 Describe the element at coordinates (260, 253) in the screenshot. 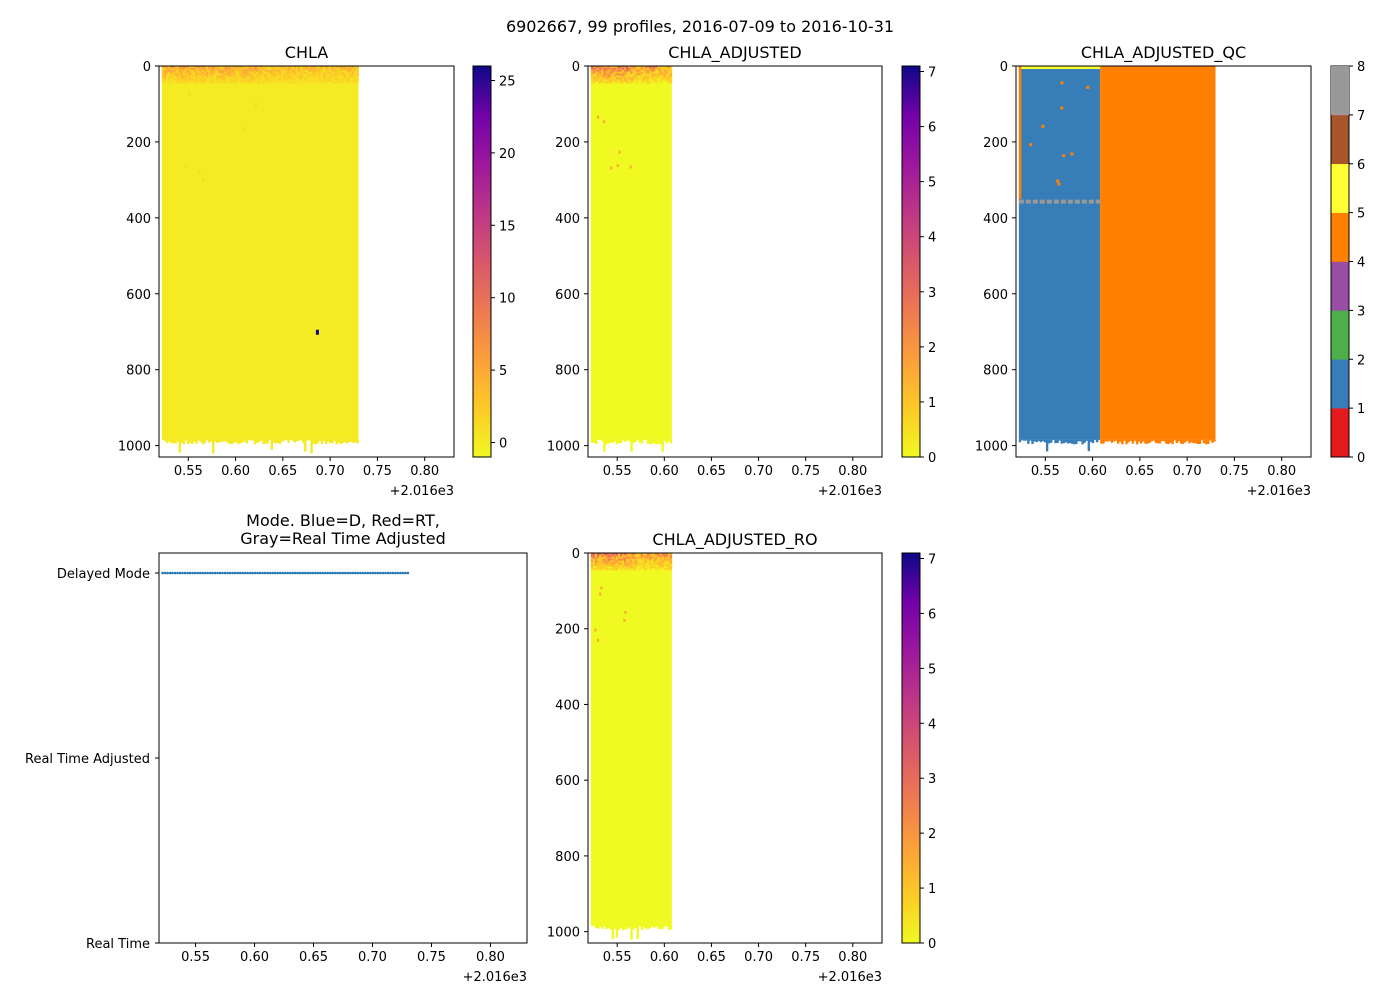

I see `heatmap-body` at that location.